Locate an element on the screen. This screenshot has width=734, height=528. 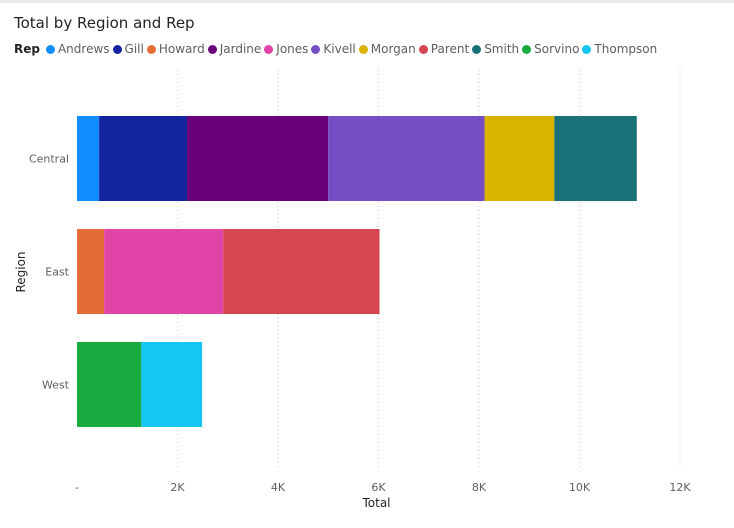
legend-item-kivell: Kivell is located at coordinates (333, 49).